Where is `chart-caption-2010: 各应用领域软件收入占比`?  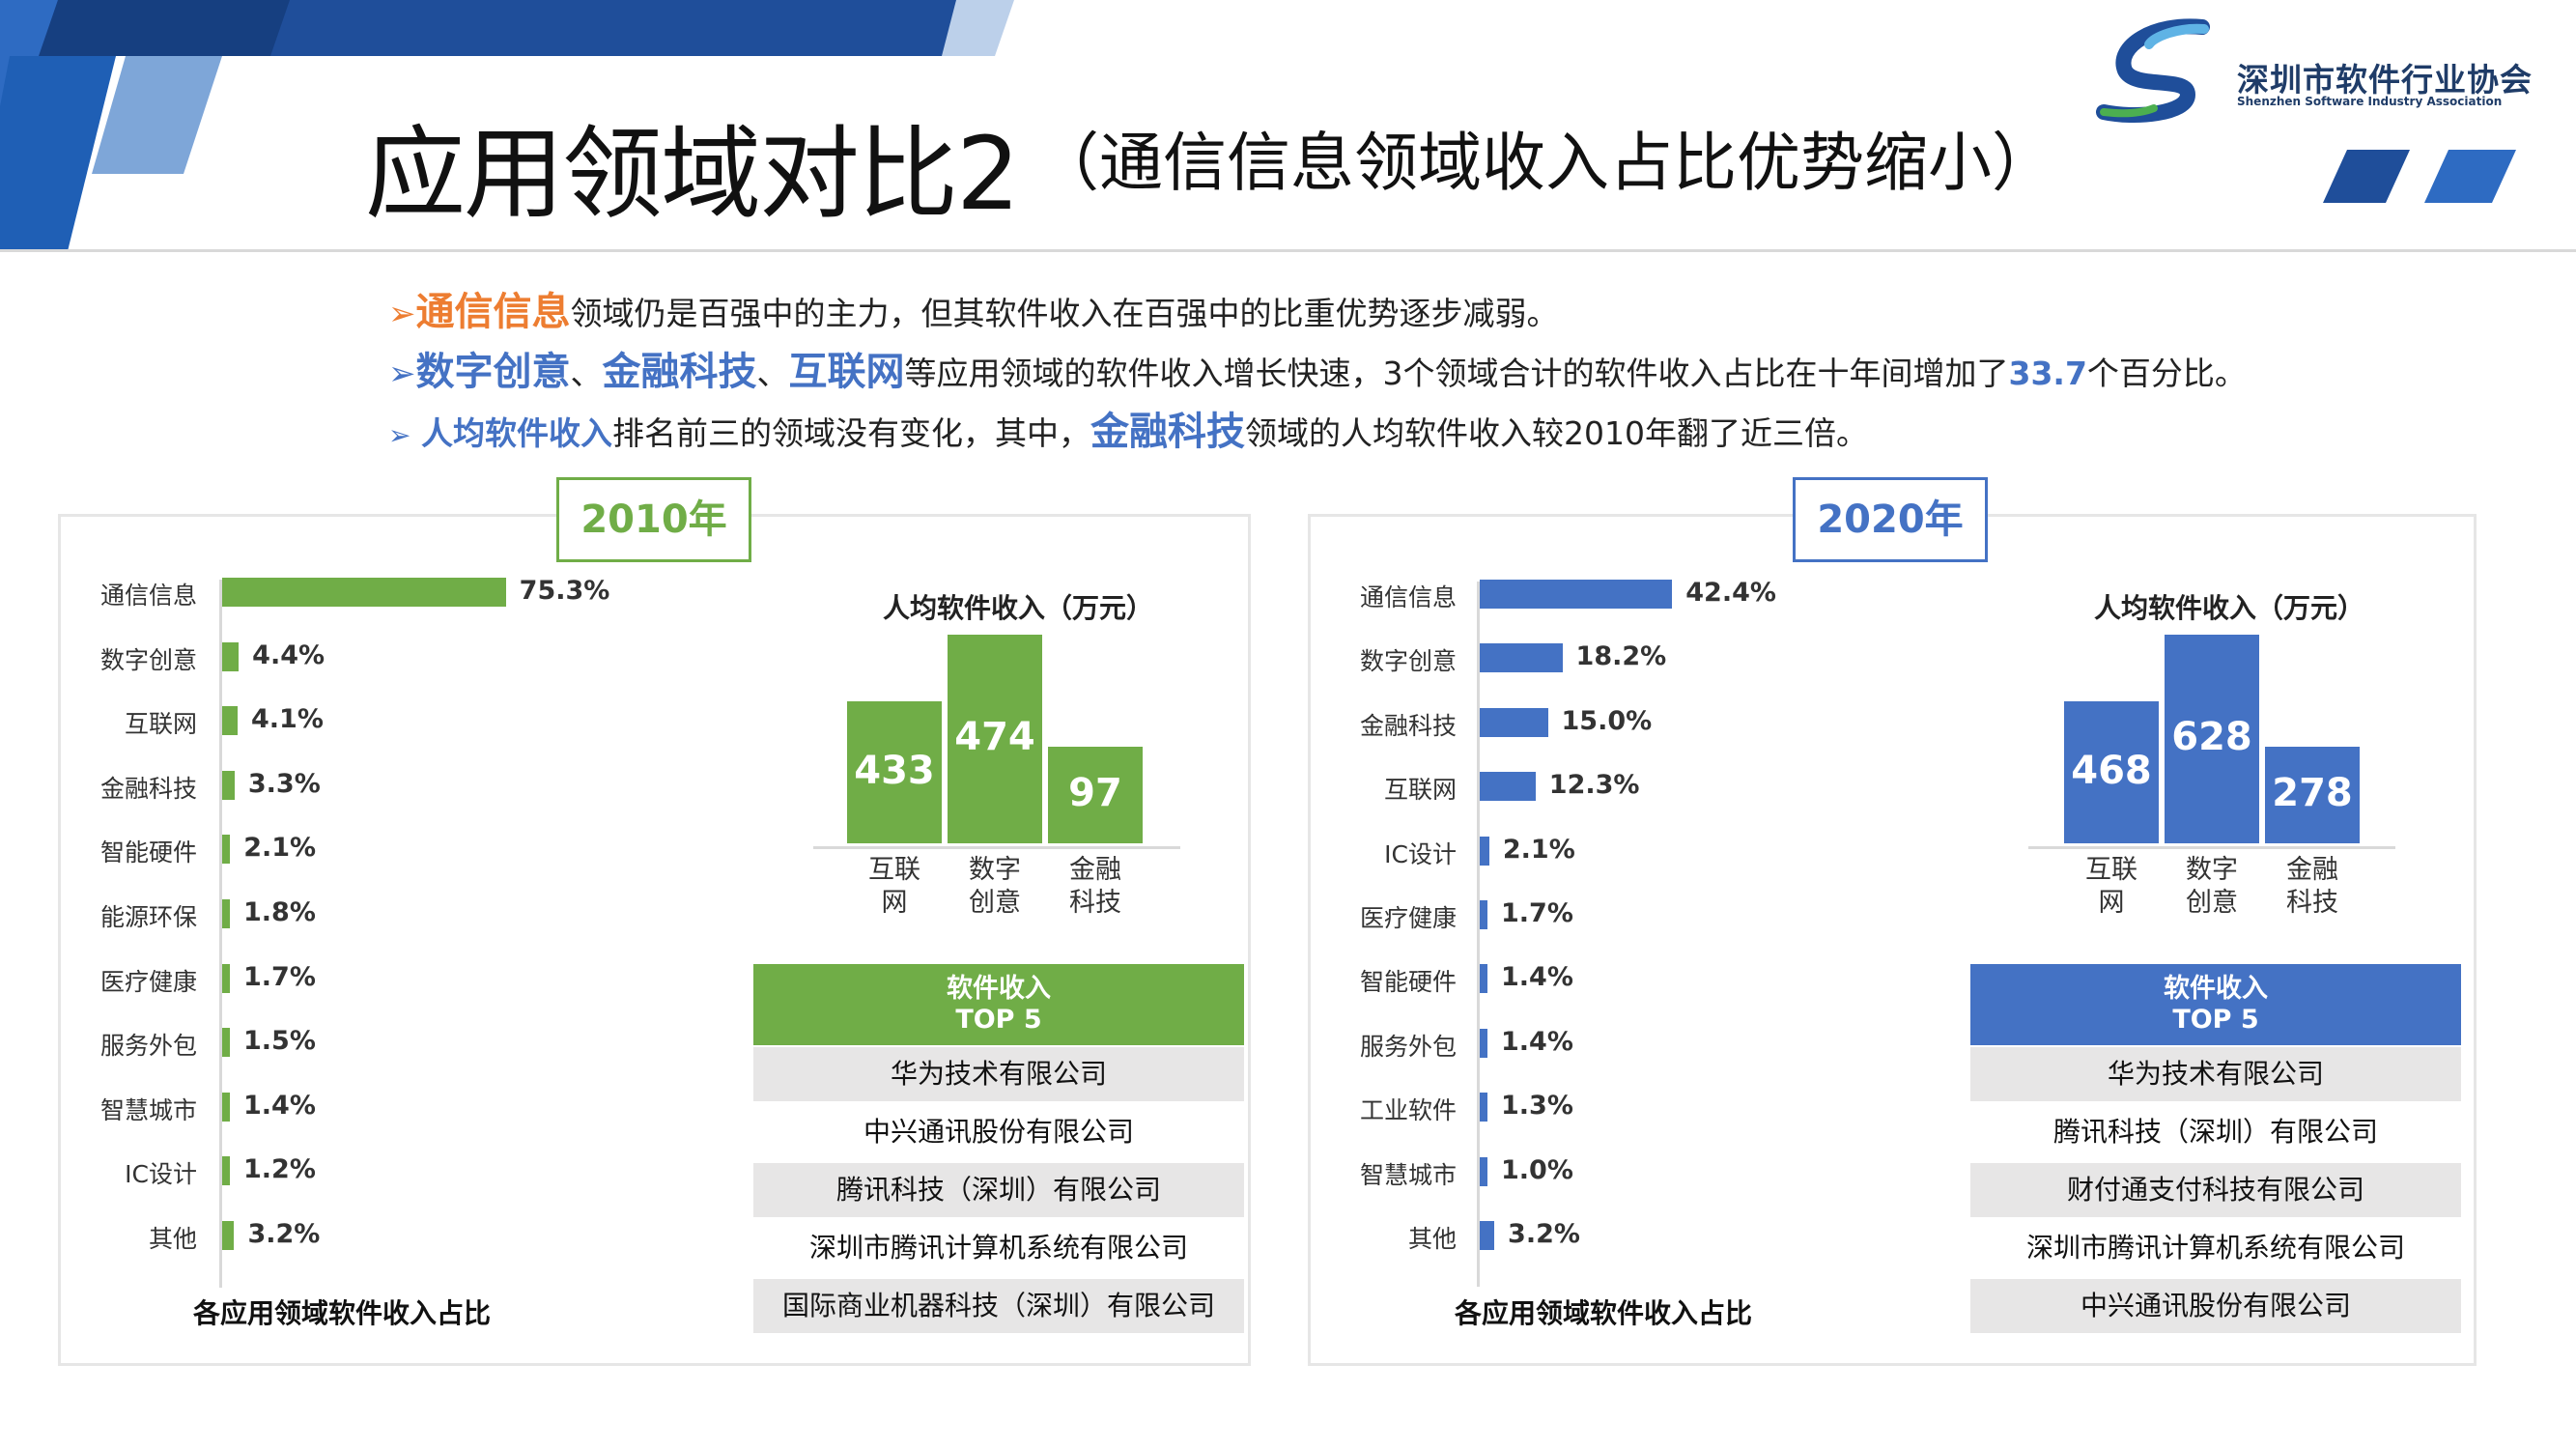
chart-caption-2010: 各应用领域软件收入占比 is located at coordinates (342, 1313).